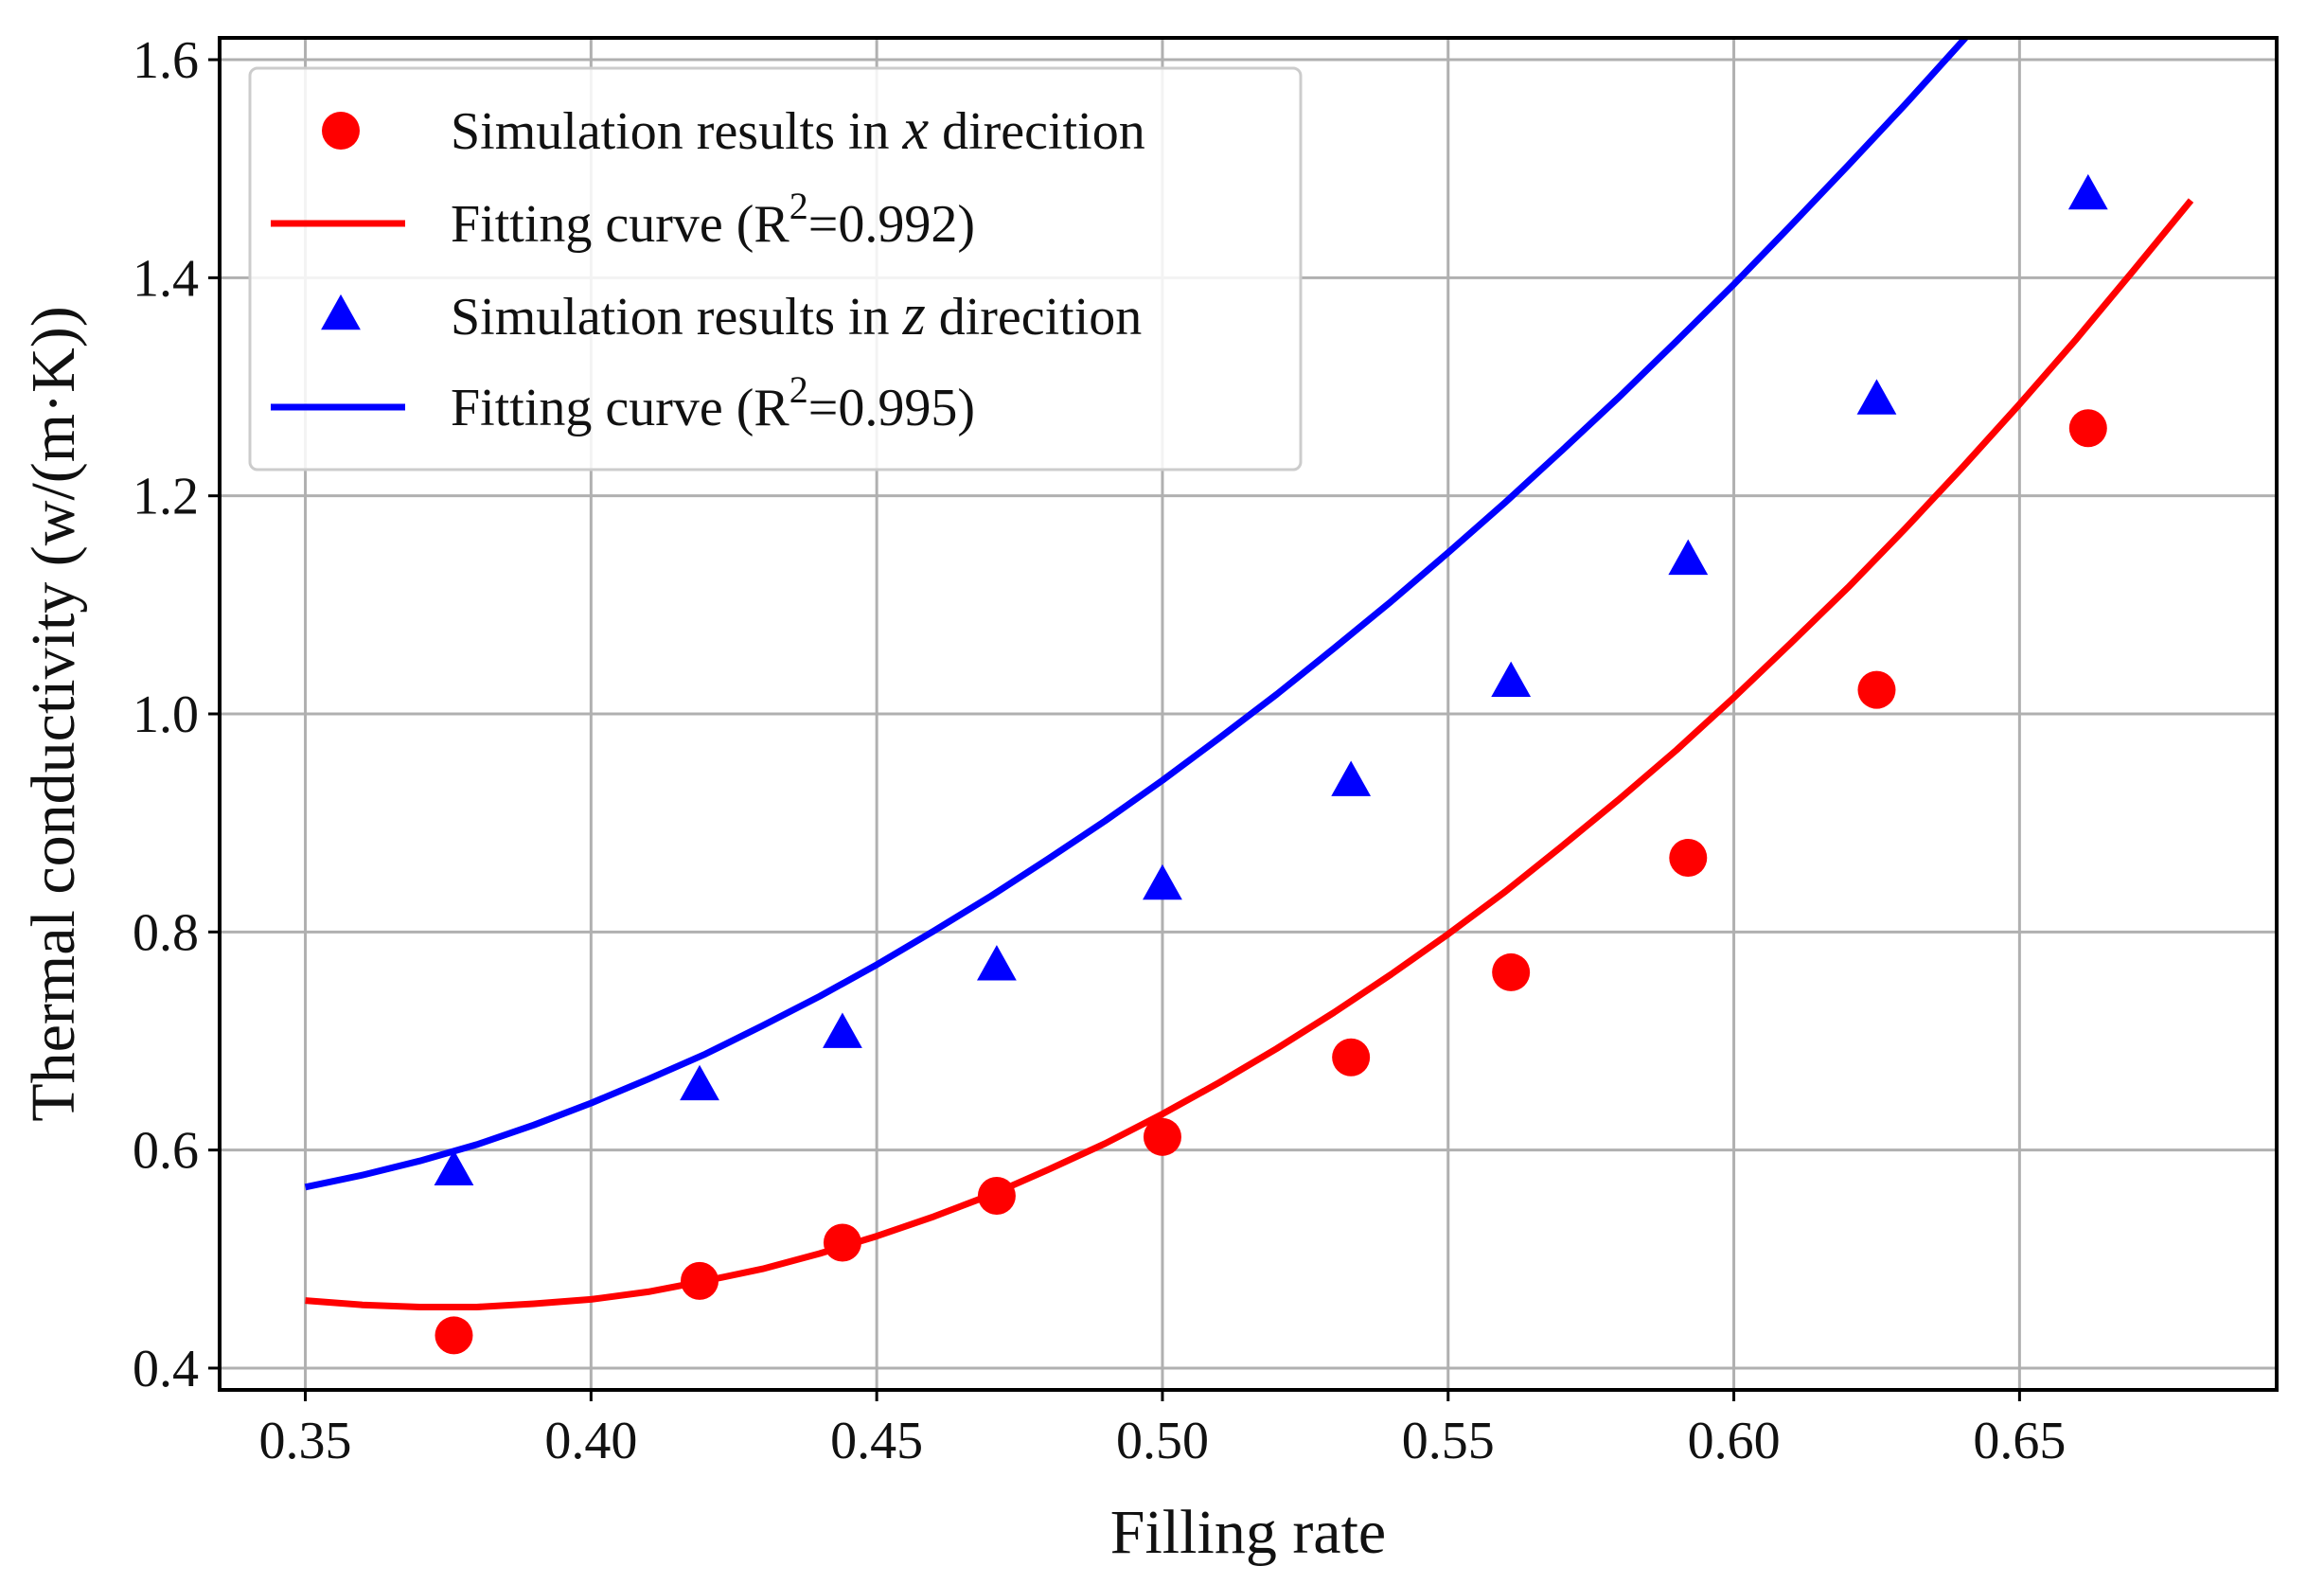  I want to click on legend-item: Fitting curve (R2=0.995), so click(623, 403).